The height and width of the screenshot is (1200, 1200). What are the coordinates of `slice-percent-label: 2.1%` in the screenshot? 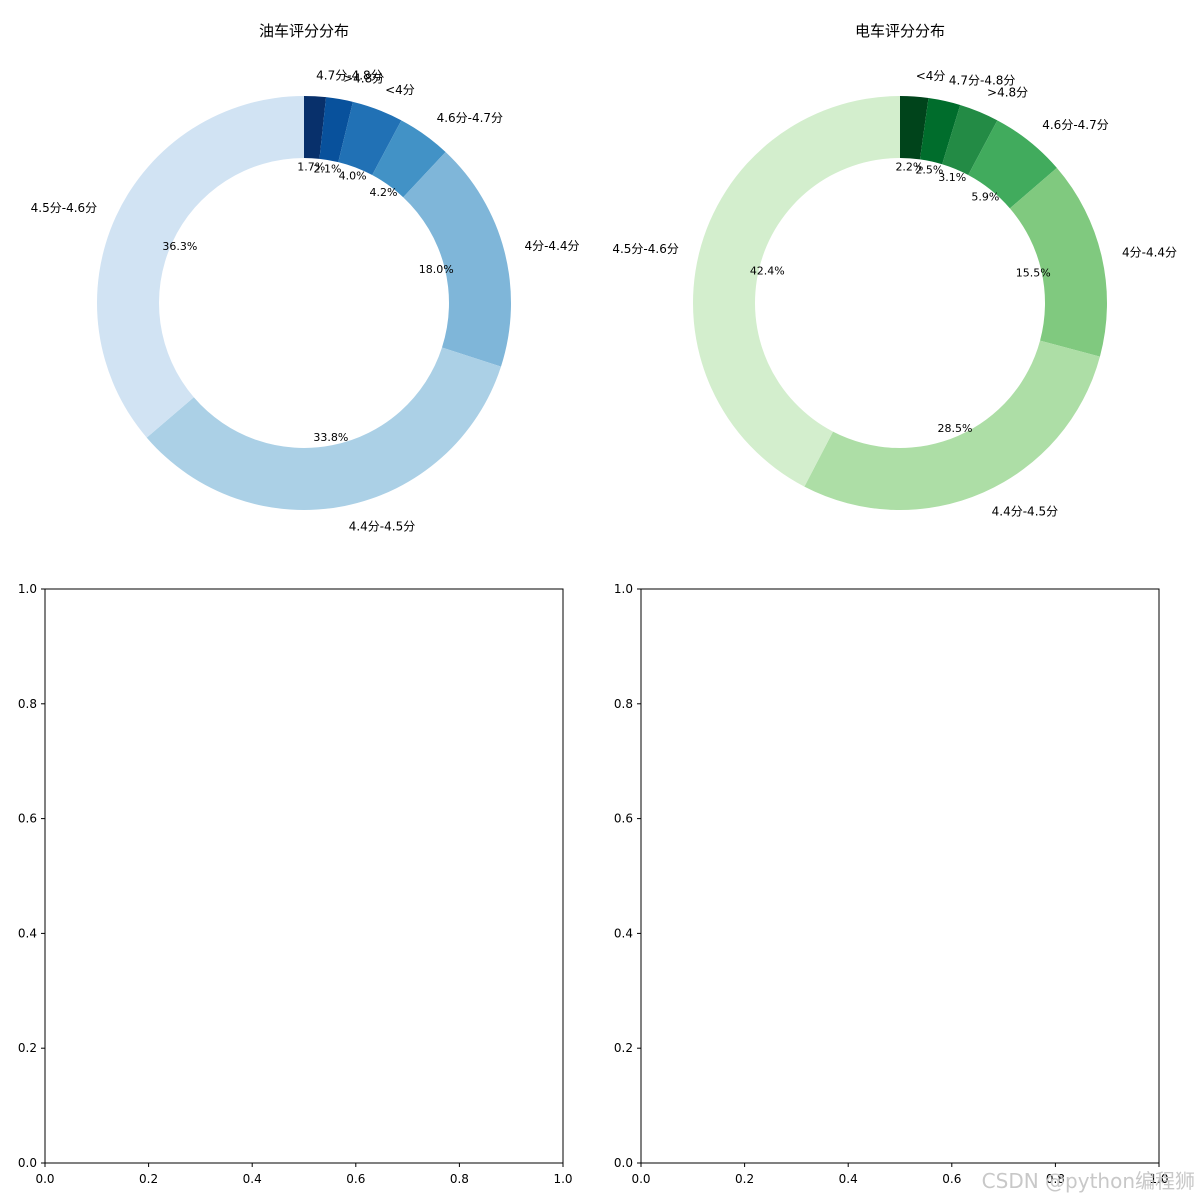 It's located at (327, 168).